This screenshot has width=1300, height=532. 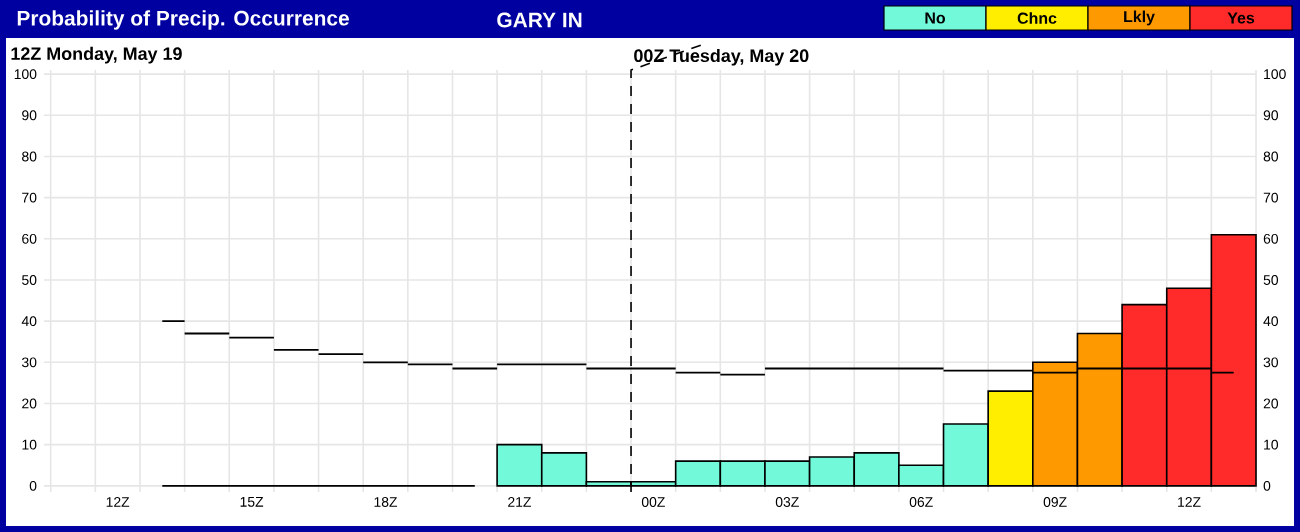 I want to click on chart-title: Probability of Precip. Occurrence, so click(x=183, y=20).